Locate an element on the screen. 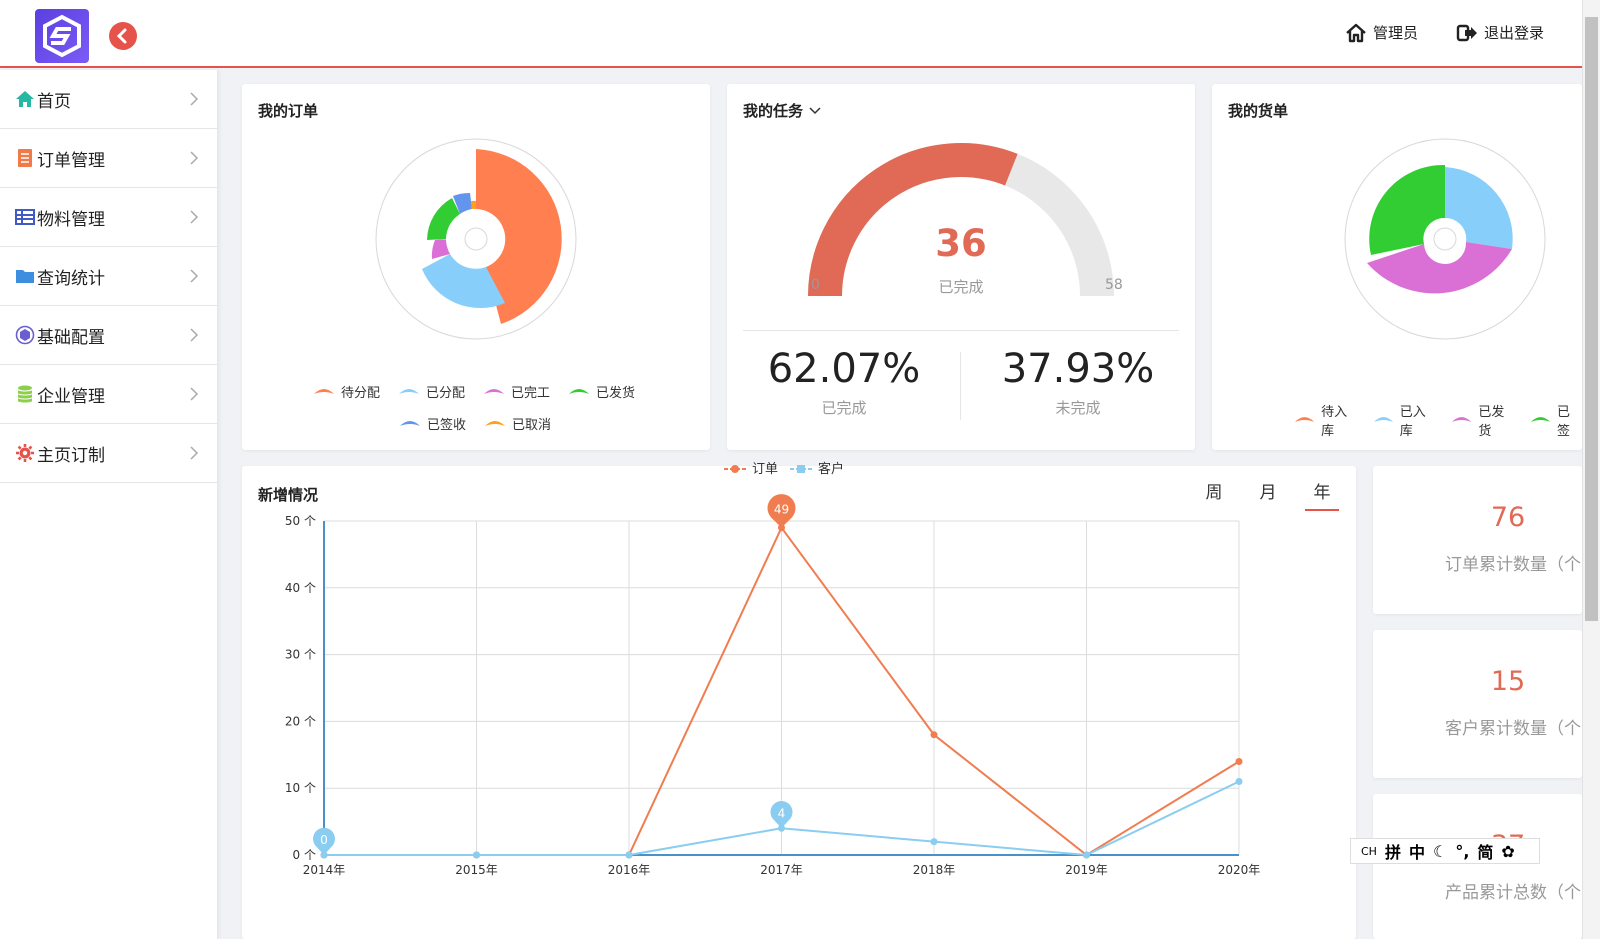  pending-percent-label: 未完成 is located at coordinates (1078, 408).